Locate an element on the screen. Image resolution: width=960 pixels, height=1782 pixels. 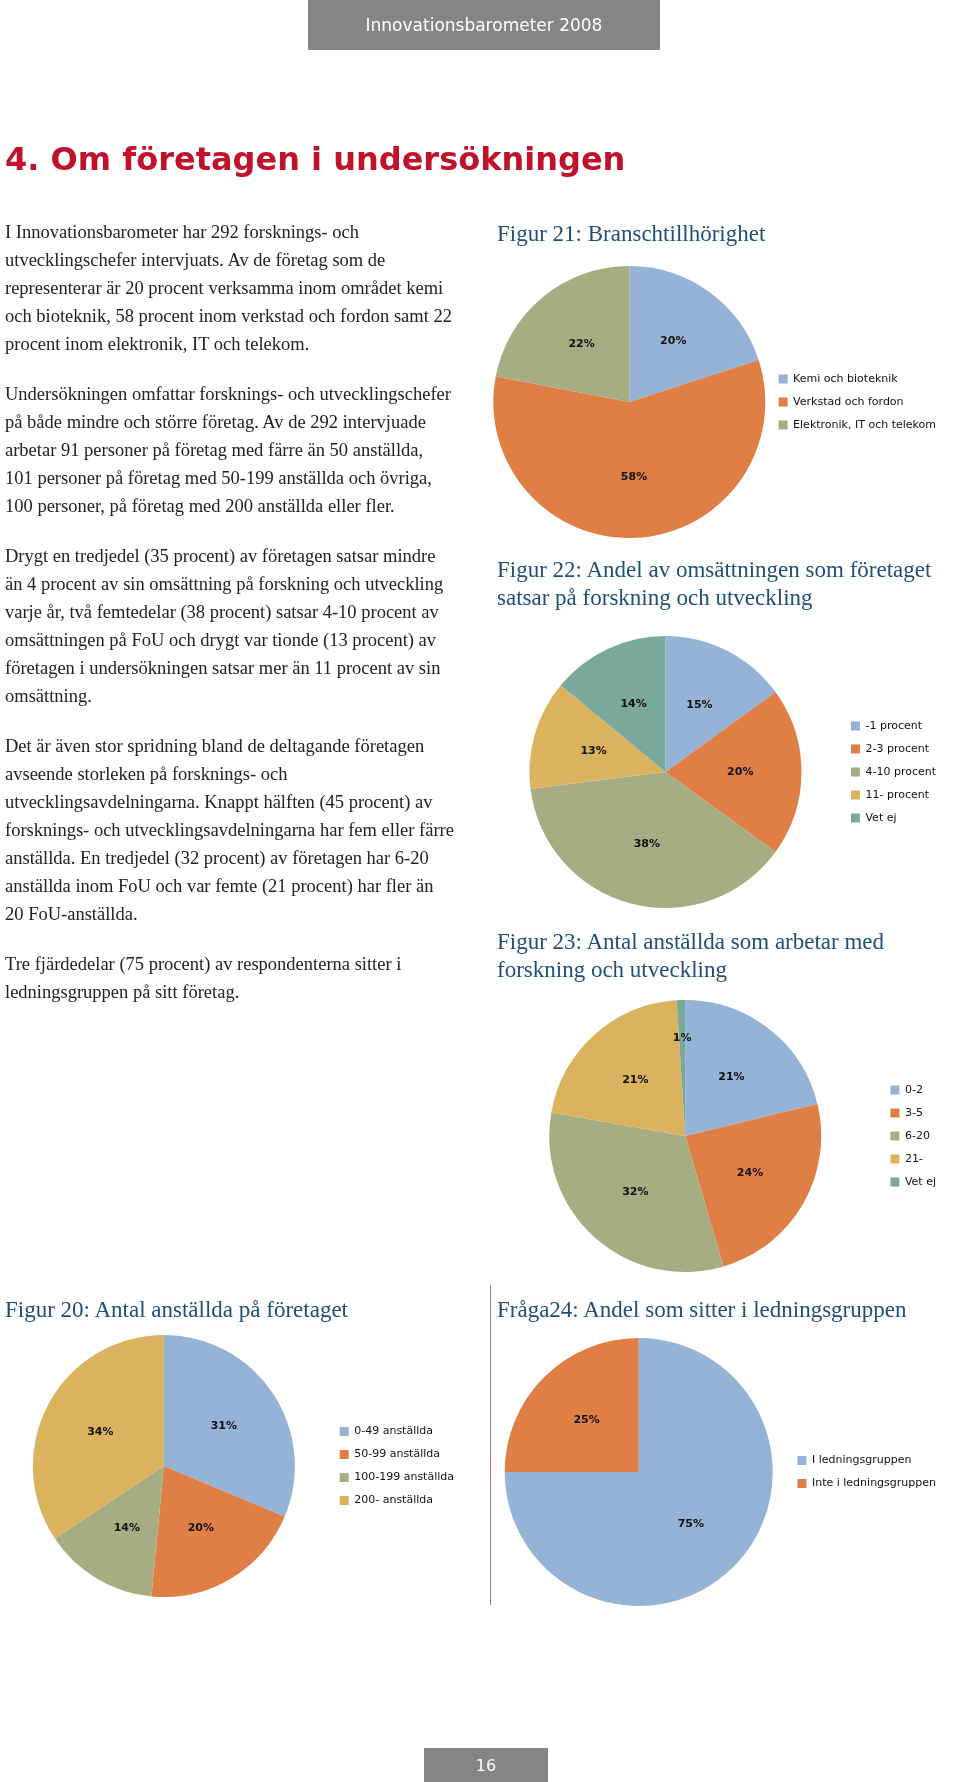
legend-label: Inte i ledningsgruppen is located at coordinates (874, 1483).